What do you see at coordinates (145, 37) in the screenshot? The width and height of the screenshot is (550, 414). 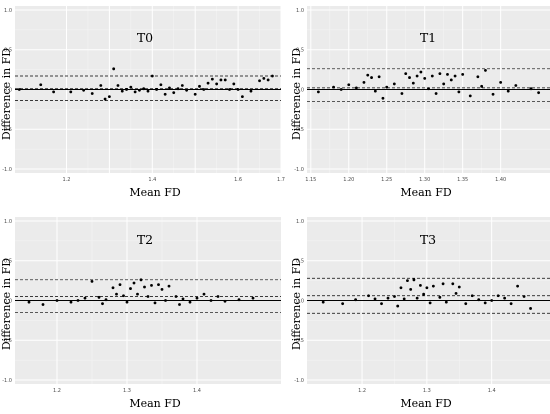 I see `panel-title: T0` at bounding box center [145, 37].